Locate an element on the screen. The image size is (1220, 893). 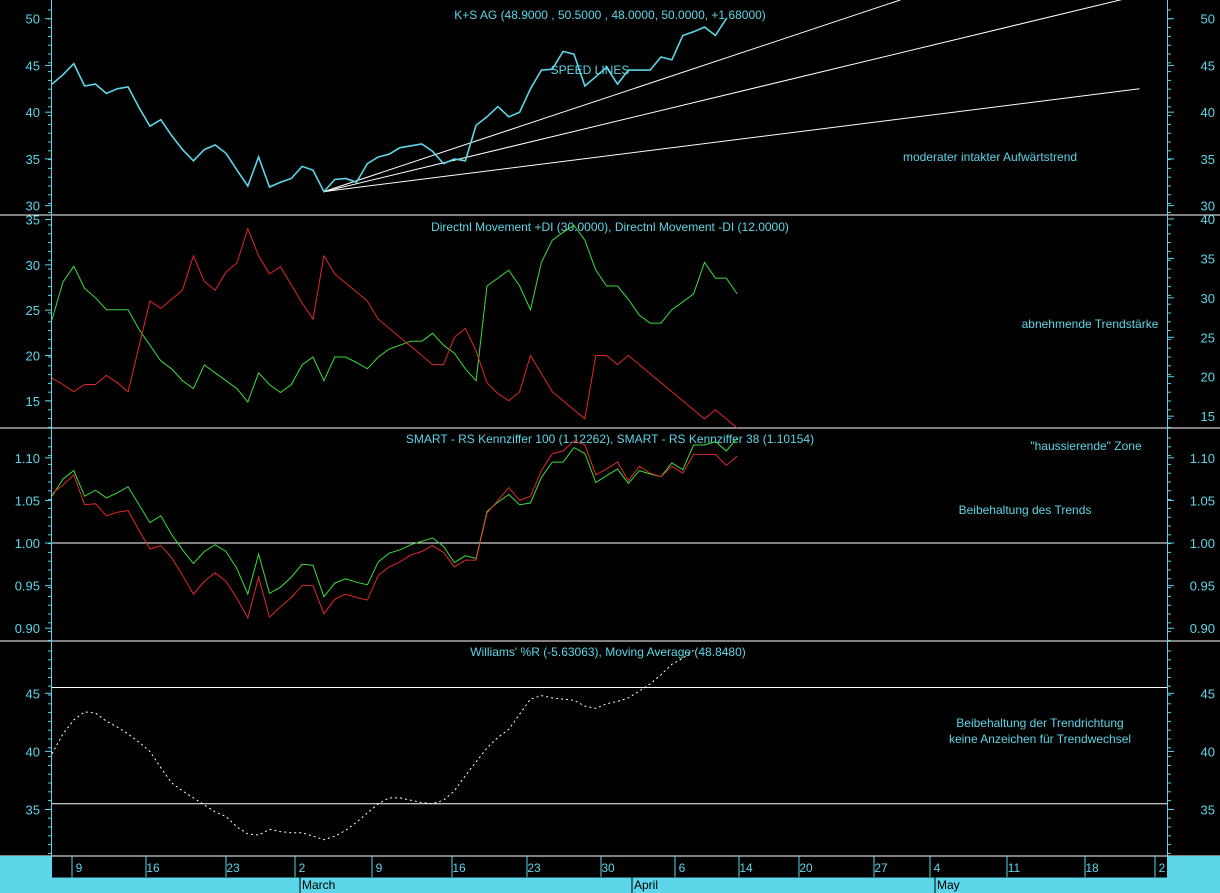
rs100-series-line is located at coordinates (394, 517).